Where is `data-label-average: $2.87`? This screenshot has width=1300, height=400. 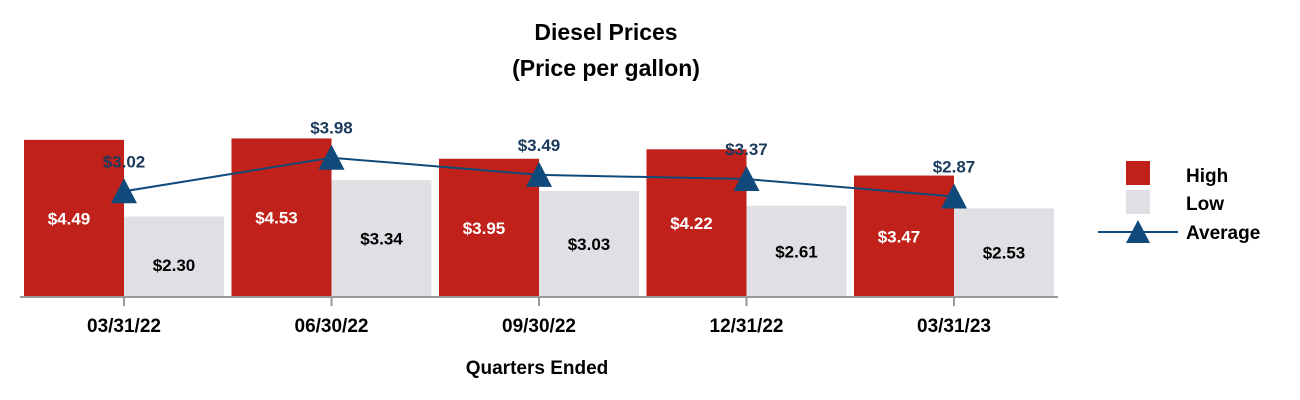 data-label-average: $2.87 is located at coordinates (954, 167).